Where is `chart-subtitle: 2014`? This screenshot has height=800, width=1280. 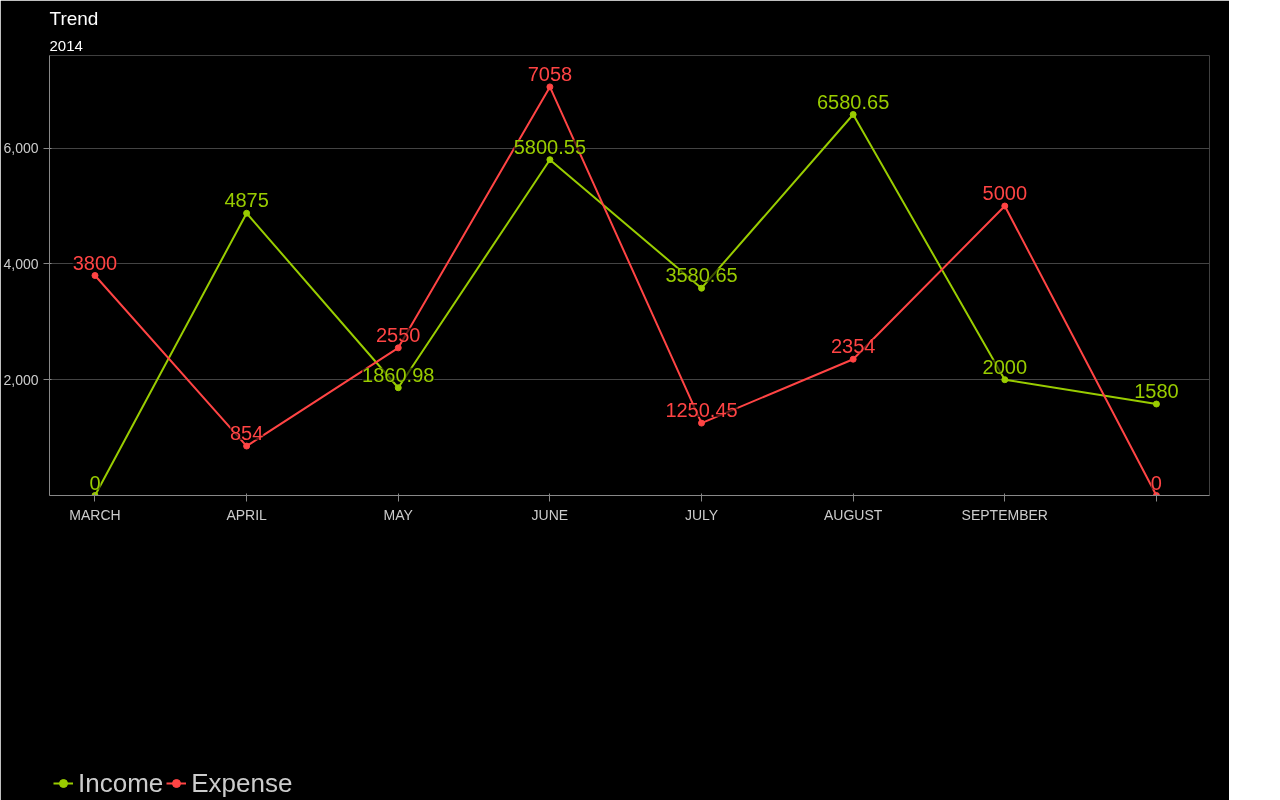
chart-subtitle: 2014 is located at coordinates (66, 45).